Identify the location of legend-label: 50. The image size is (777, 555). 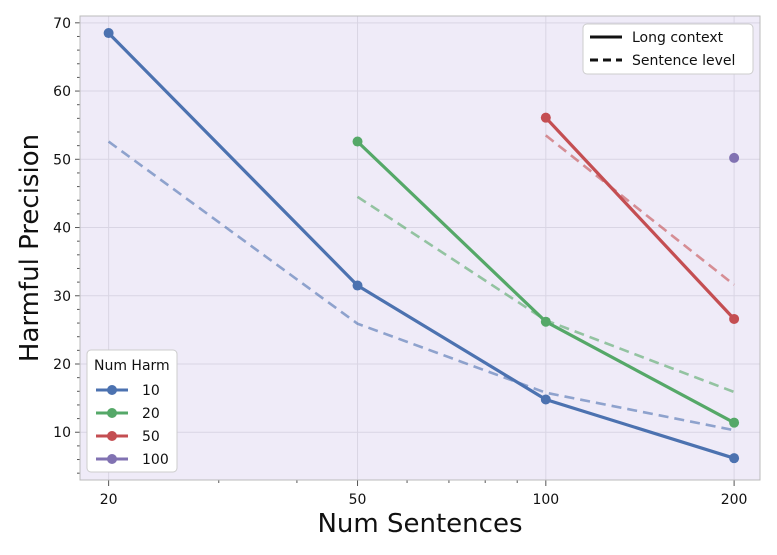
(151, 437).